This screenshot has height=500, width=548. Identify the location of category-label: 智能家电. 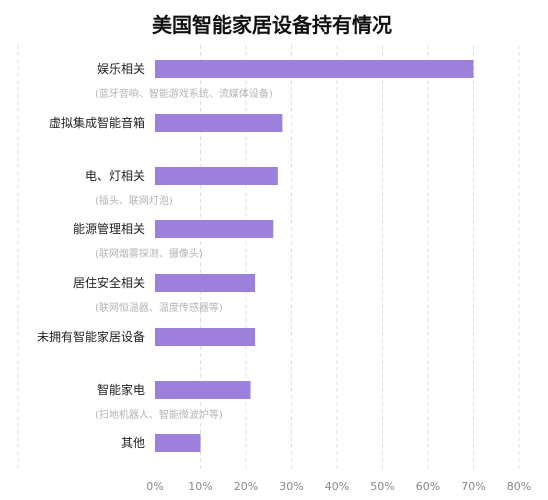
(121, 389).